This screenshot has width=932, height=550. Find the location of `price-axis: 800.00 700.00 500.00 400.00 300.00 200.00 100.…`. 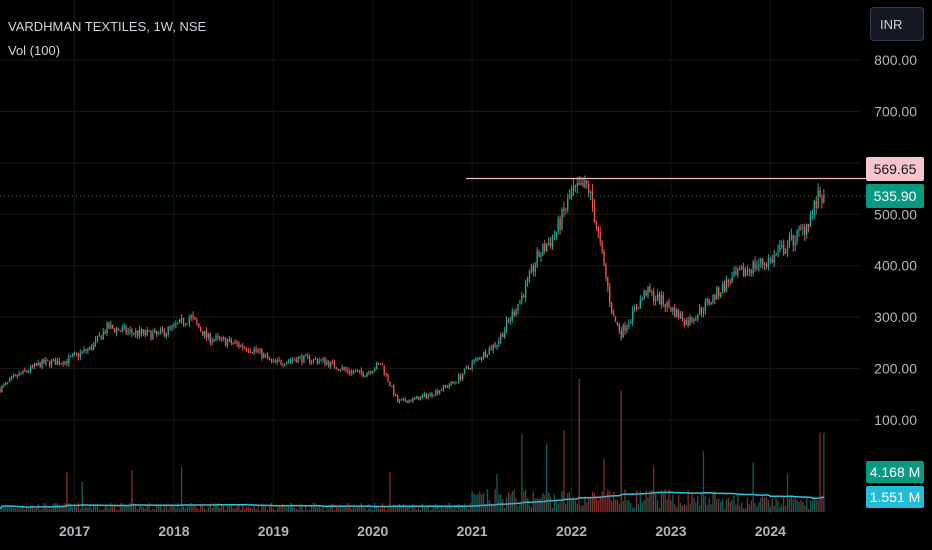

price-axis: 800.00 700.00 500.00 400.00 300.00 200.00 100.… is located at coordinates (895, 240).